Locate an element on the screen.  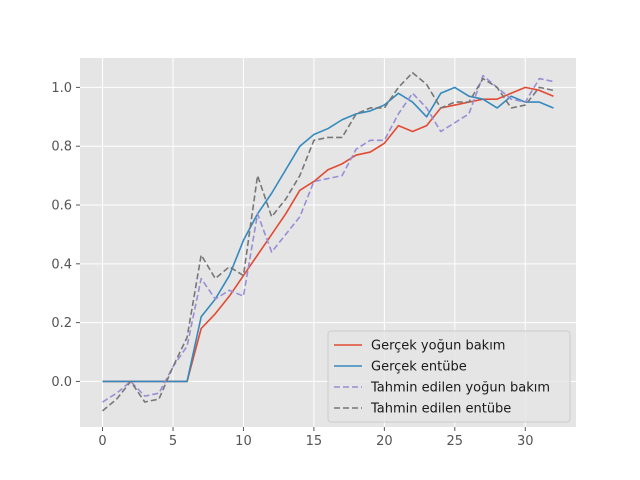
legend-label-1: Gerçek entübe is located at coordinates (419, 367).